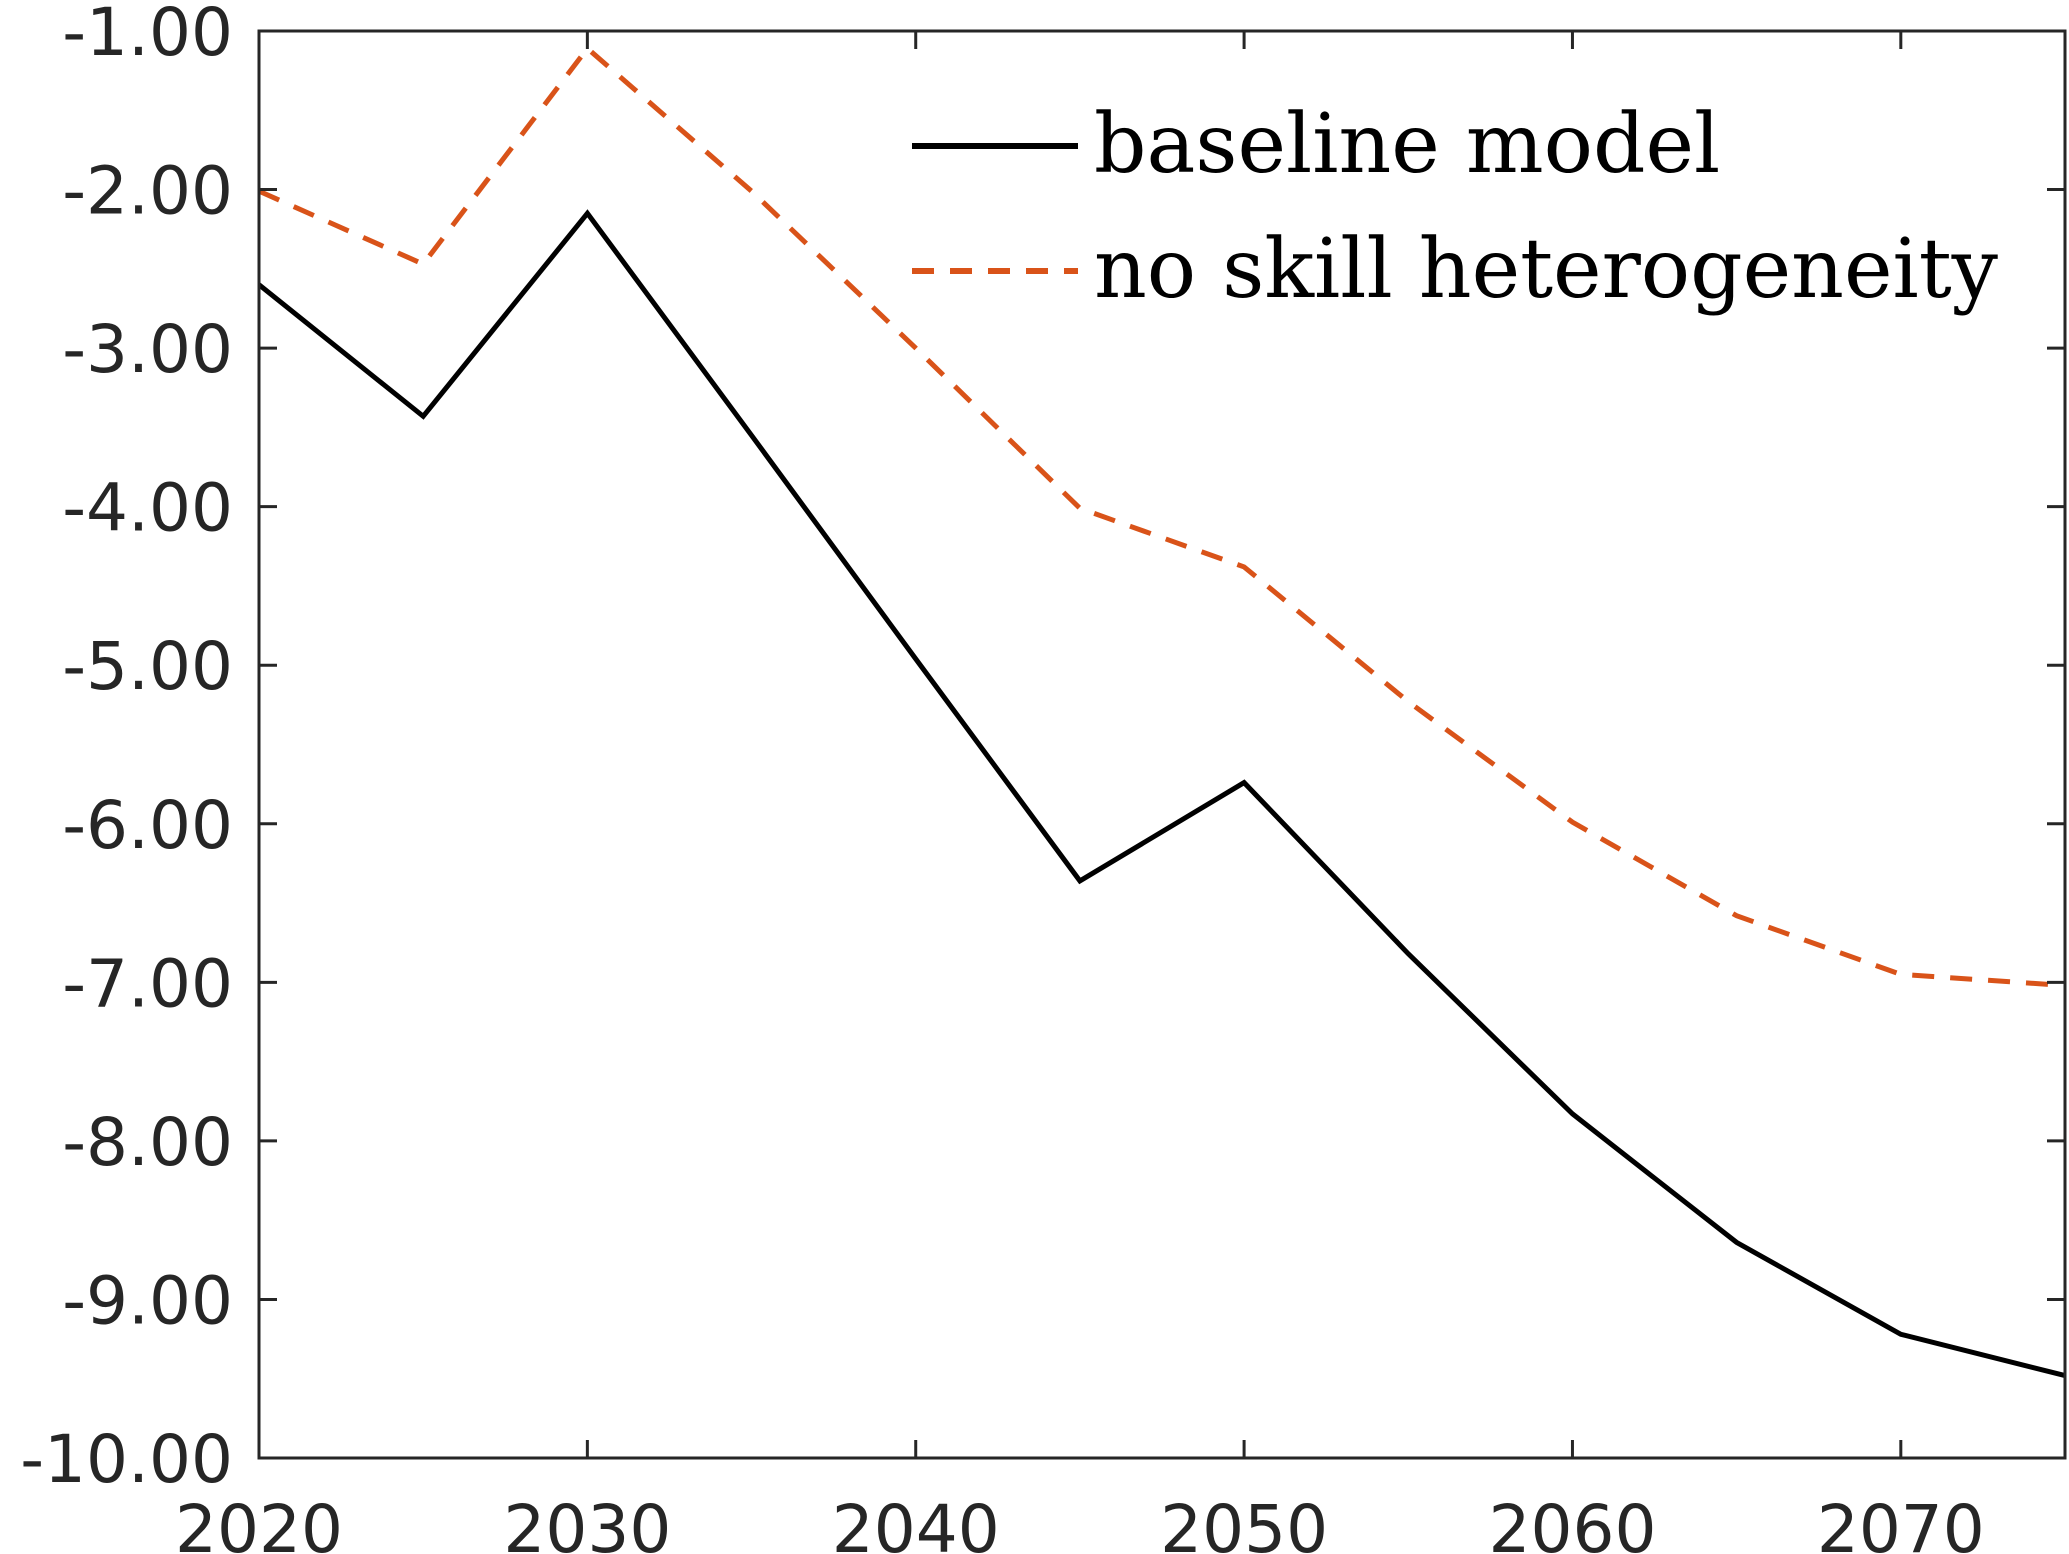 Image resolution: width=2069 pixels, height=1554 pixels. I want to click on y-tick-label: -4.00, so click(147, 508).